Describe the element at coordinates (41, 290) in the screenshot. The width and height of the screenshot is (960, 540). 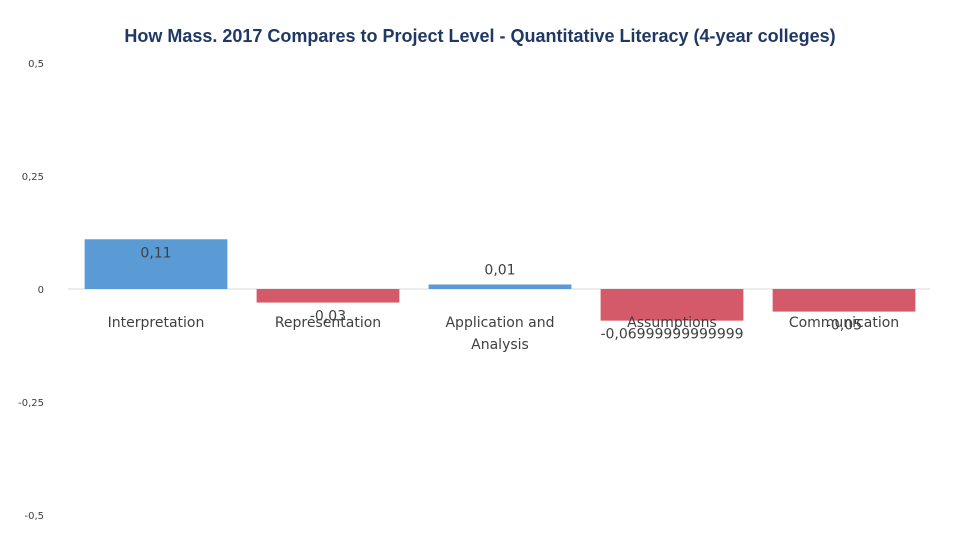
I see `y-tick-label: 0` at that location.